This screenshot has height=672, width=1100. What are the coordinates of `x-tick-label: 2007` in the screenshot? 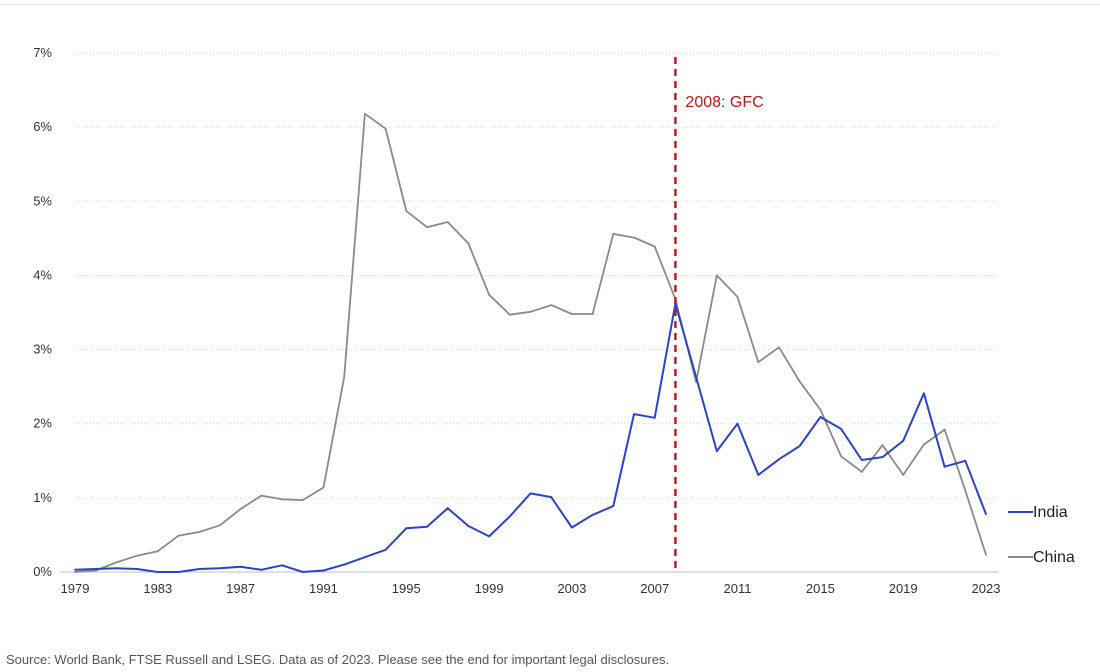 It's located at (654, 588).